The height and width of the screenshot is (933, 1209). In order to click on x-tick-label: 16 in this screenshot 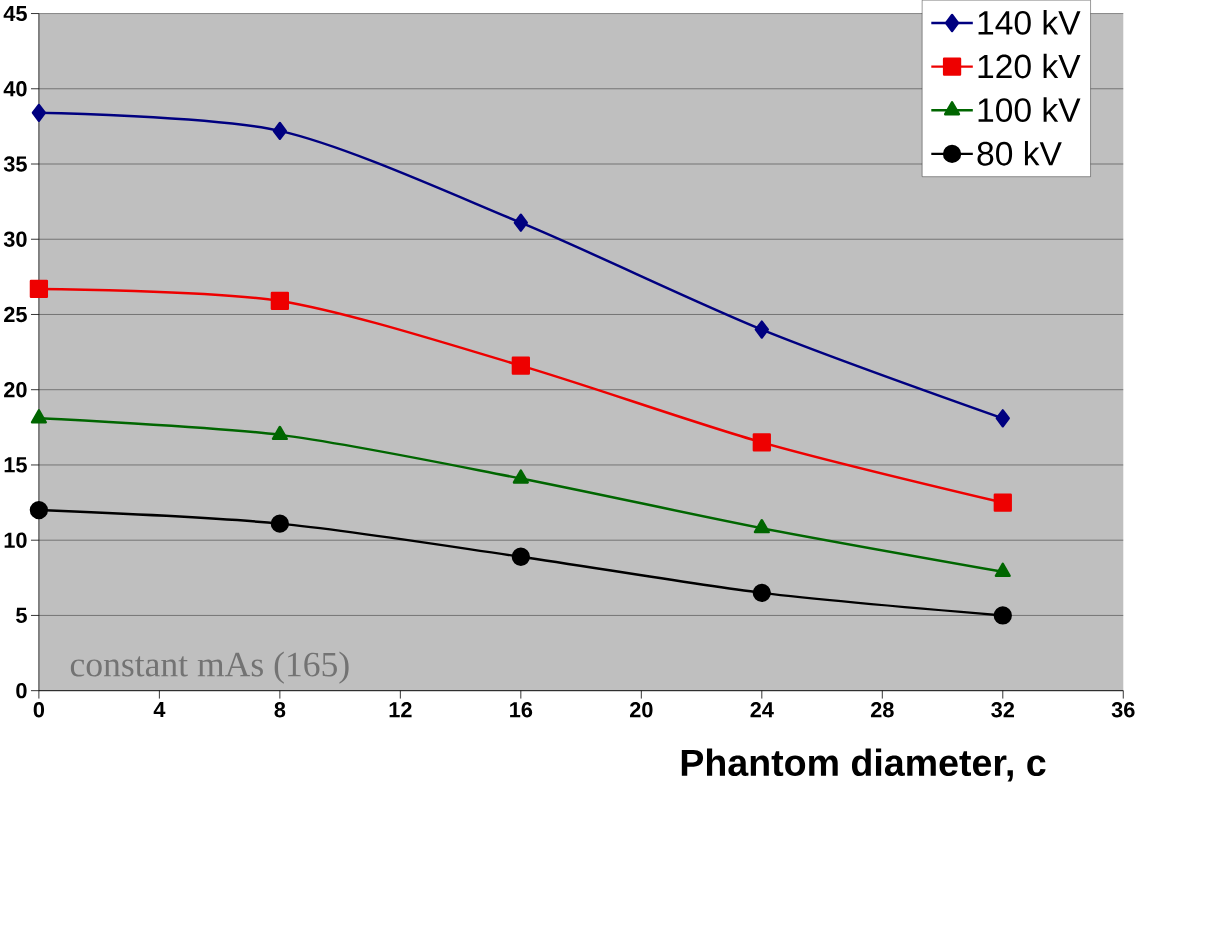, I will do `click(521, 710)`.